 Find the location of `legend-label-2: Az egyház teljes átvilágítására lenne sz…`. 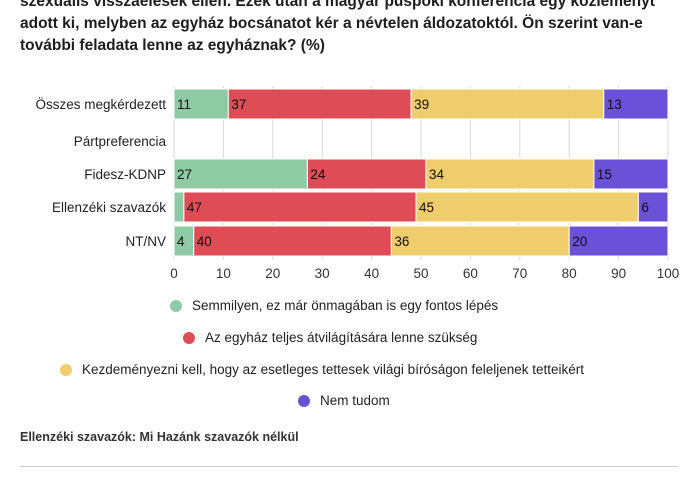

legend-label-2: Az egyház teljes átvilágítására lenne sz… is located at coordinates (341, 337).